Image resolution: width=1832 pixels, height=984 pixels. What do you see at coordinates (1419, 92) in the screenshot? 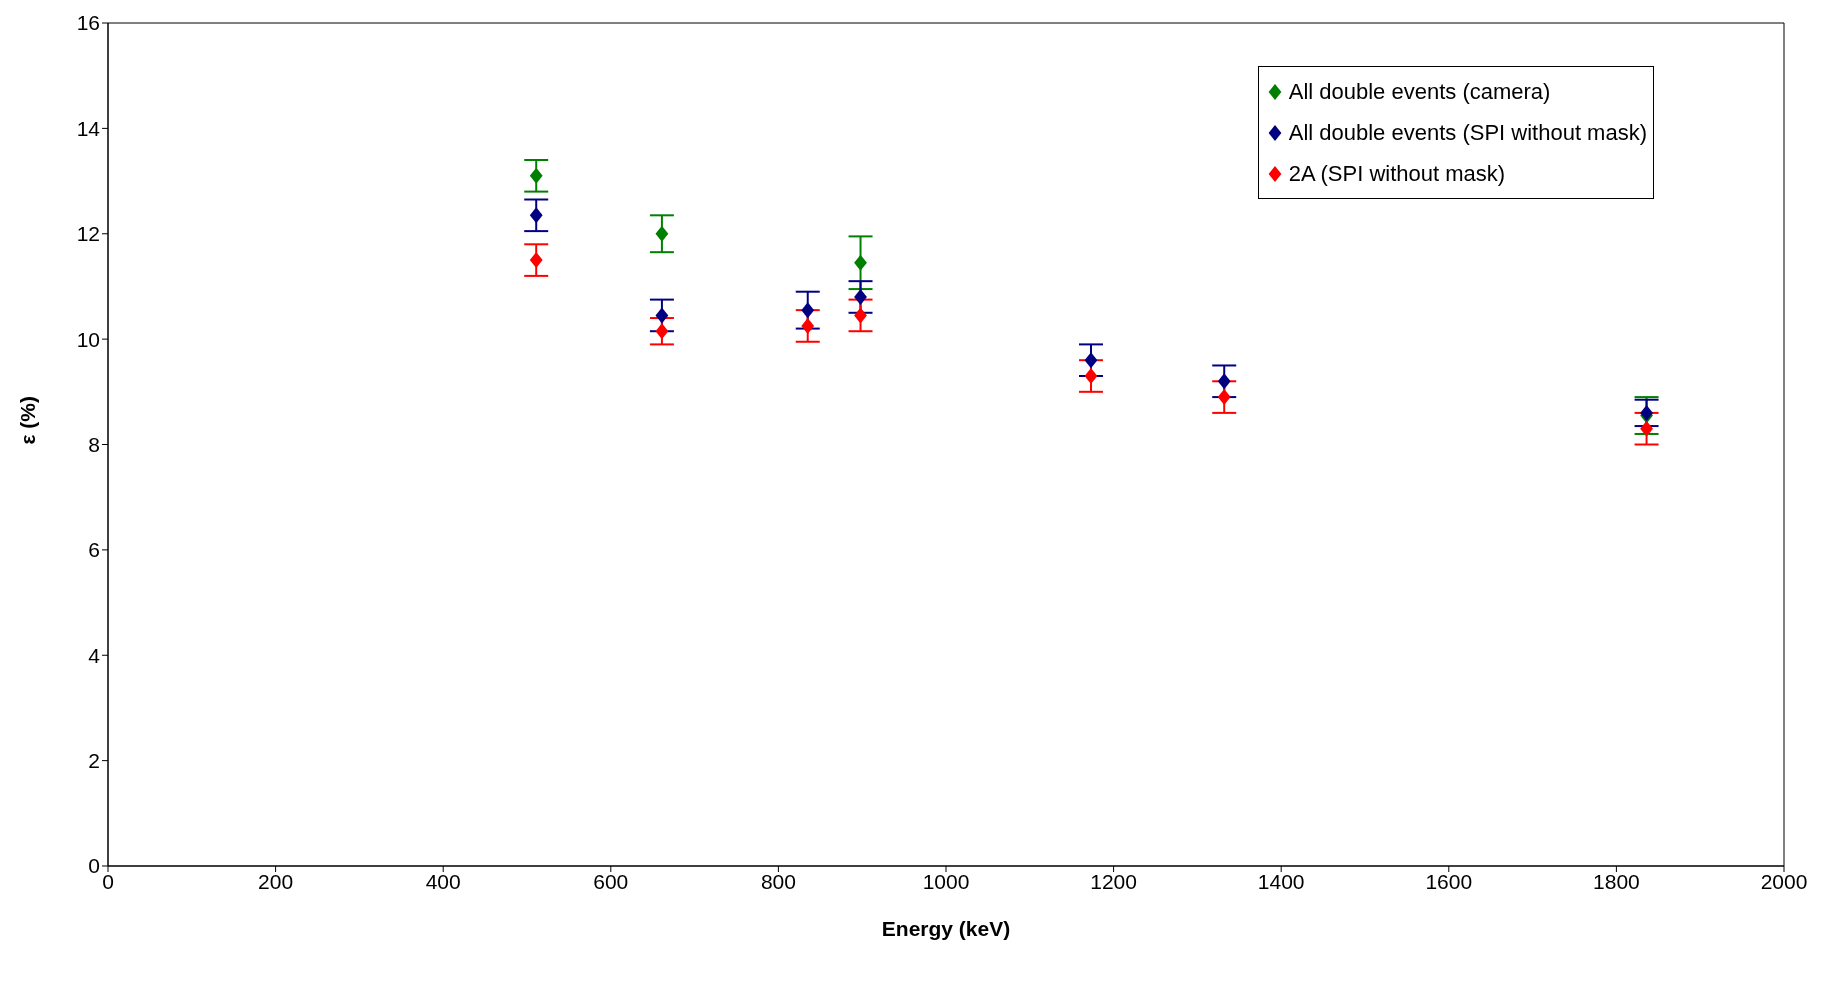
I see `legend-label: All double events (camera)` at bounding box center [1419, 92].